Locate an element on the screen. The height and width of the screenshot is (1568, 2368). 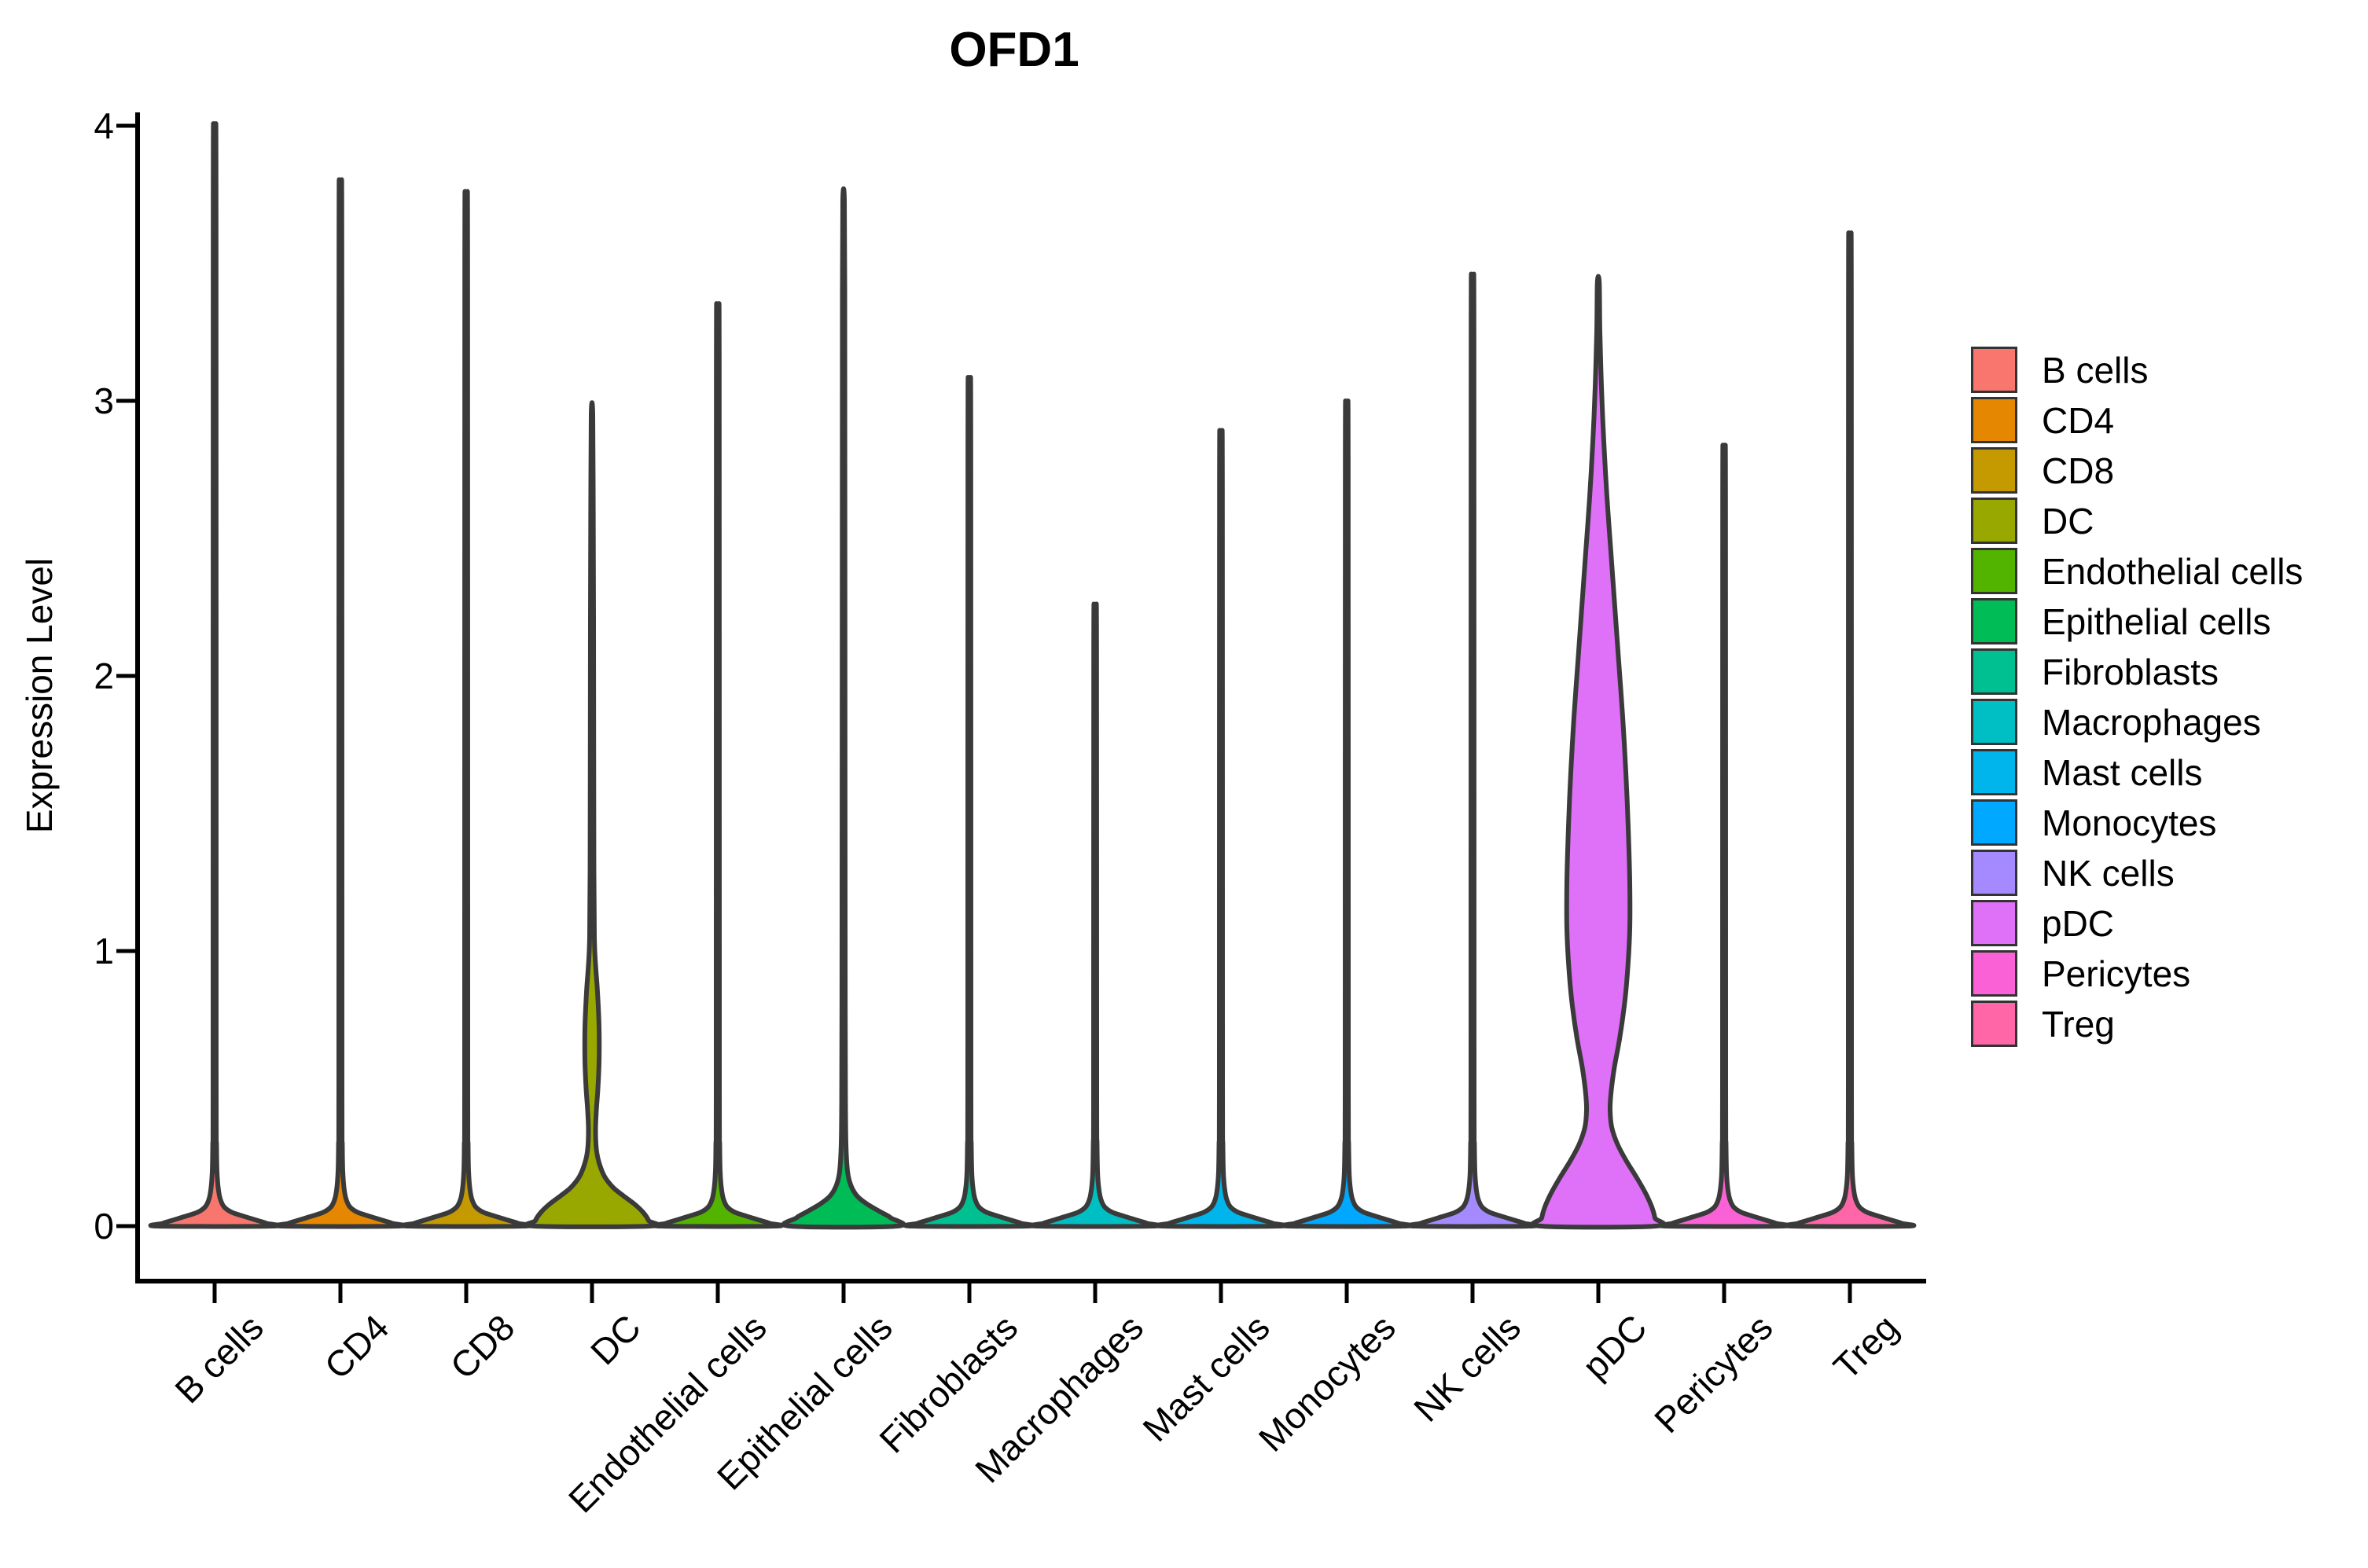
legend-label: CD8 is located at coordinates (2078, 470).